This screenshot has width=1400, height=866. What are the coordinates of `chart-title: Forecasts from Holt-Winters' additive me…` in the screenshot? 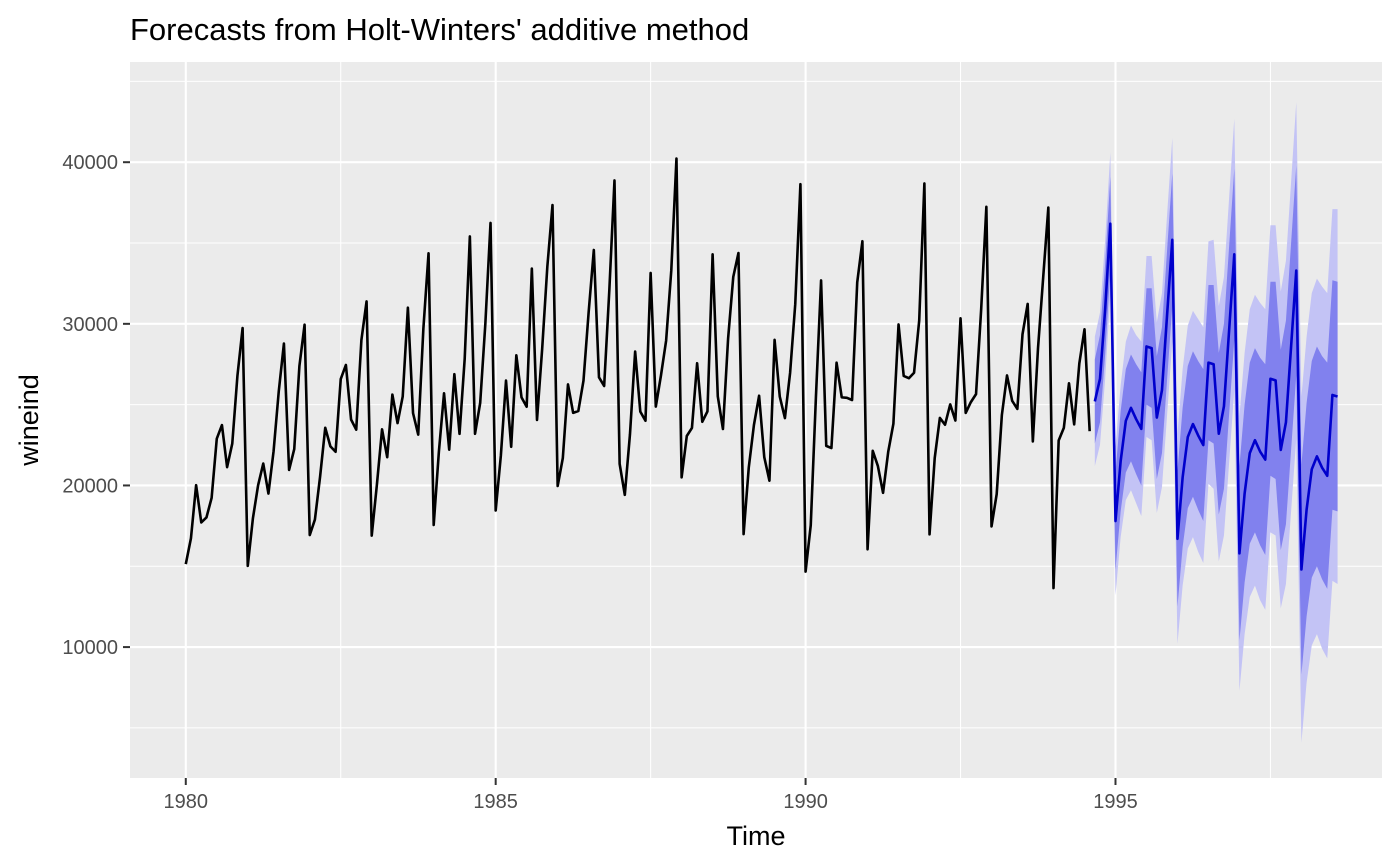 It's located at (439, 29).